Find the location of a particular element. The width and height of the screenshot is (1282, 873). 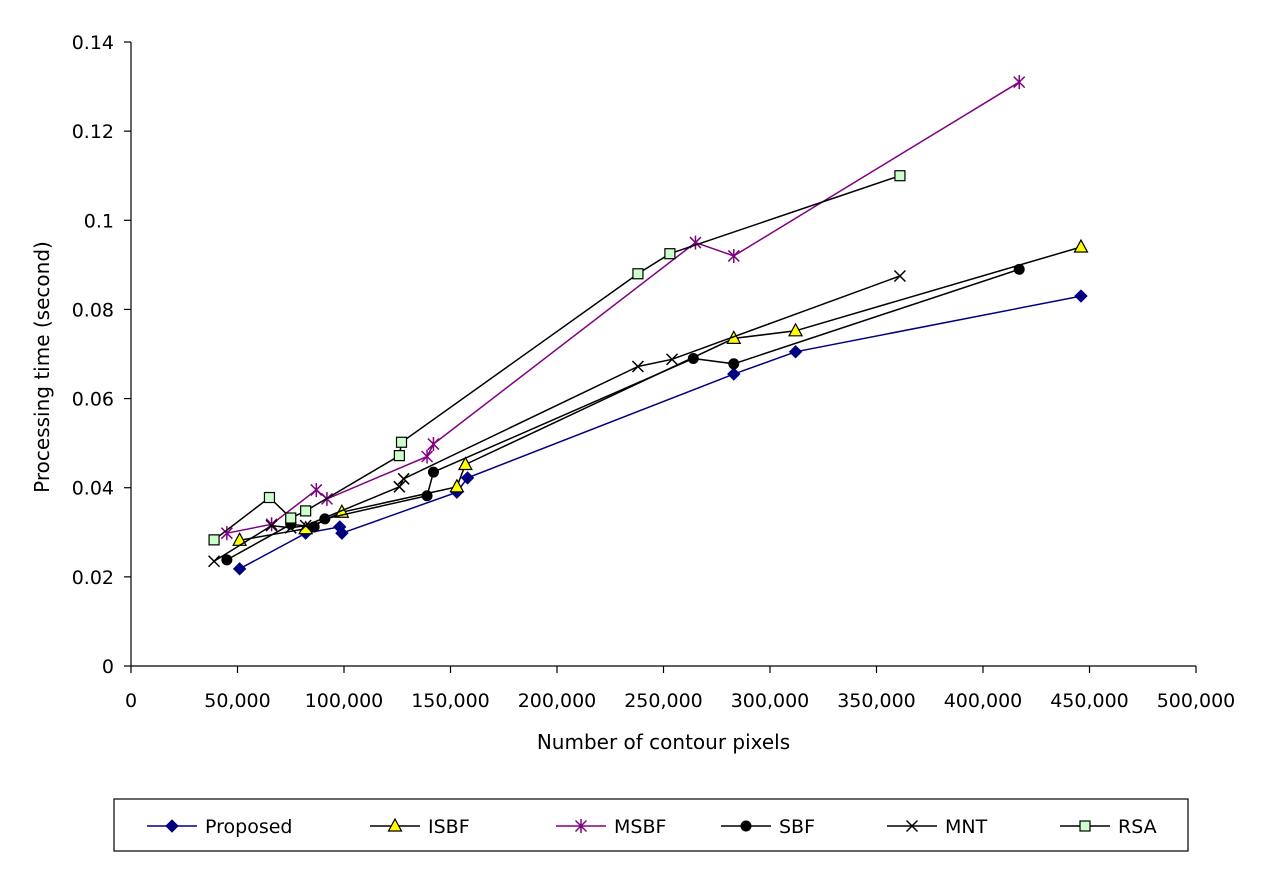

x-tick-label: 300,000 is located at coordinates (770, 701).